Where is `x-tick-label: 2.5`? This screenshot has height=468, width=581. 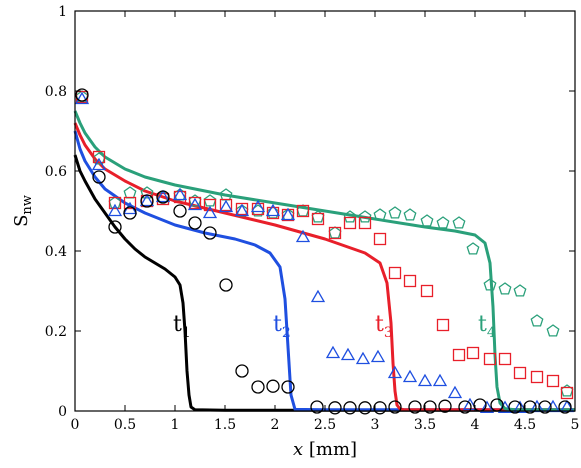 x-tick-label: 2.5 is located at coordinates (325, 425).